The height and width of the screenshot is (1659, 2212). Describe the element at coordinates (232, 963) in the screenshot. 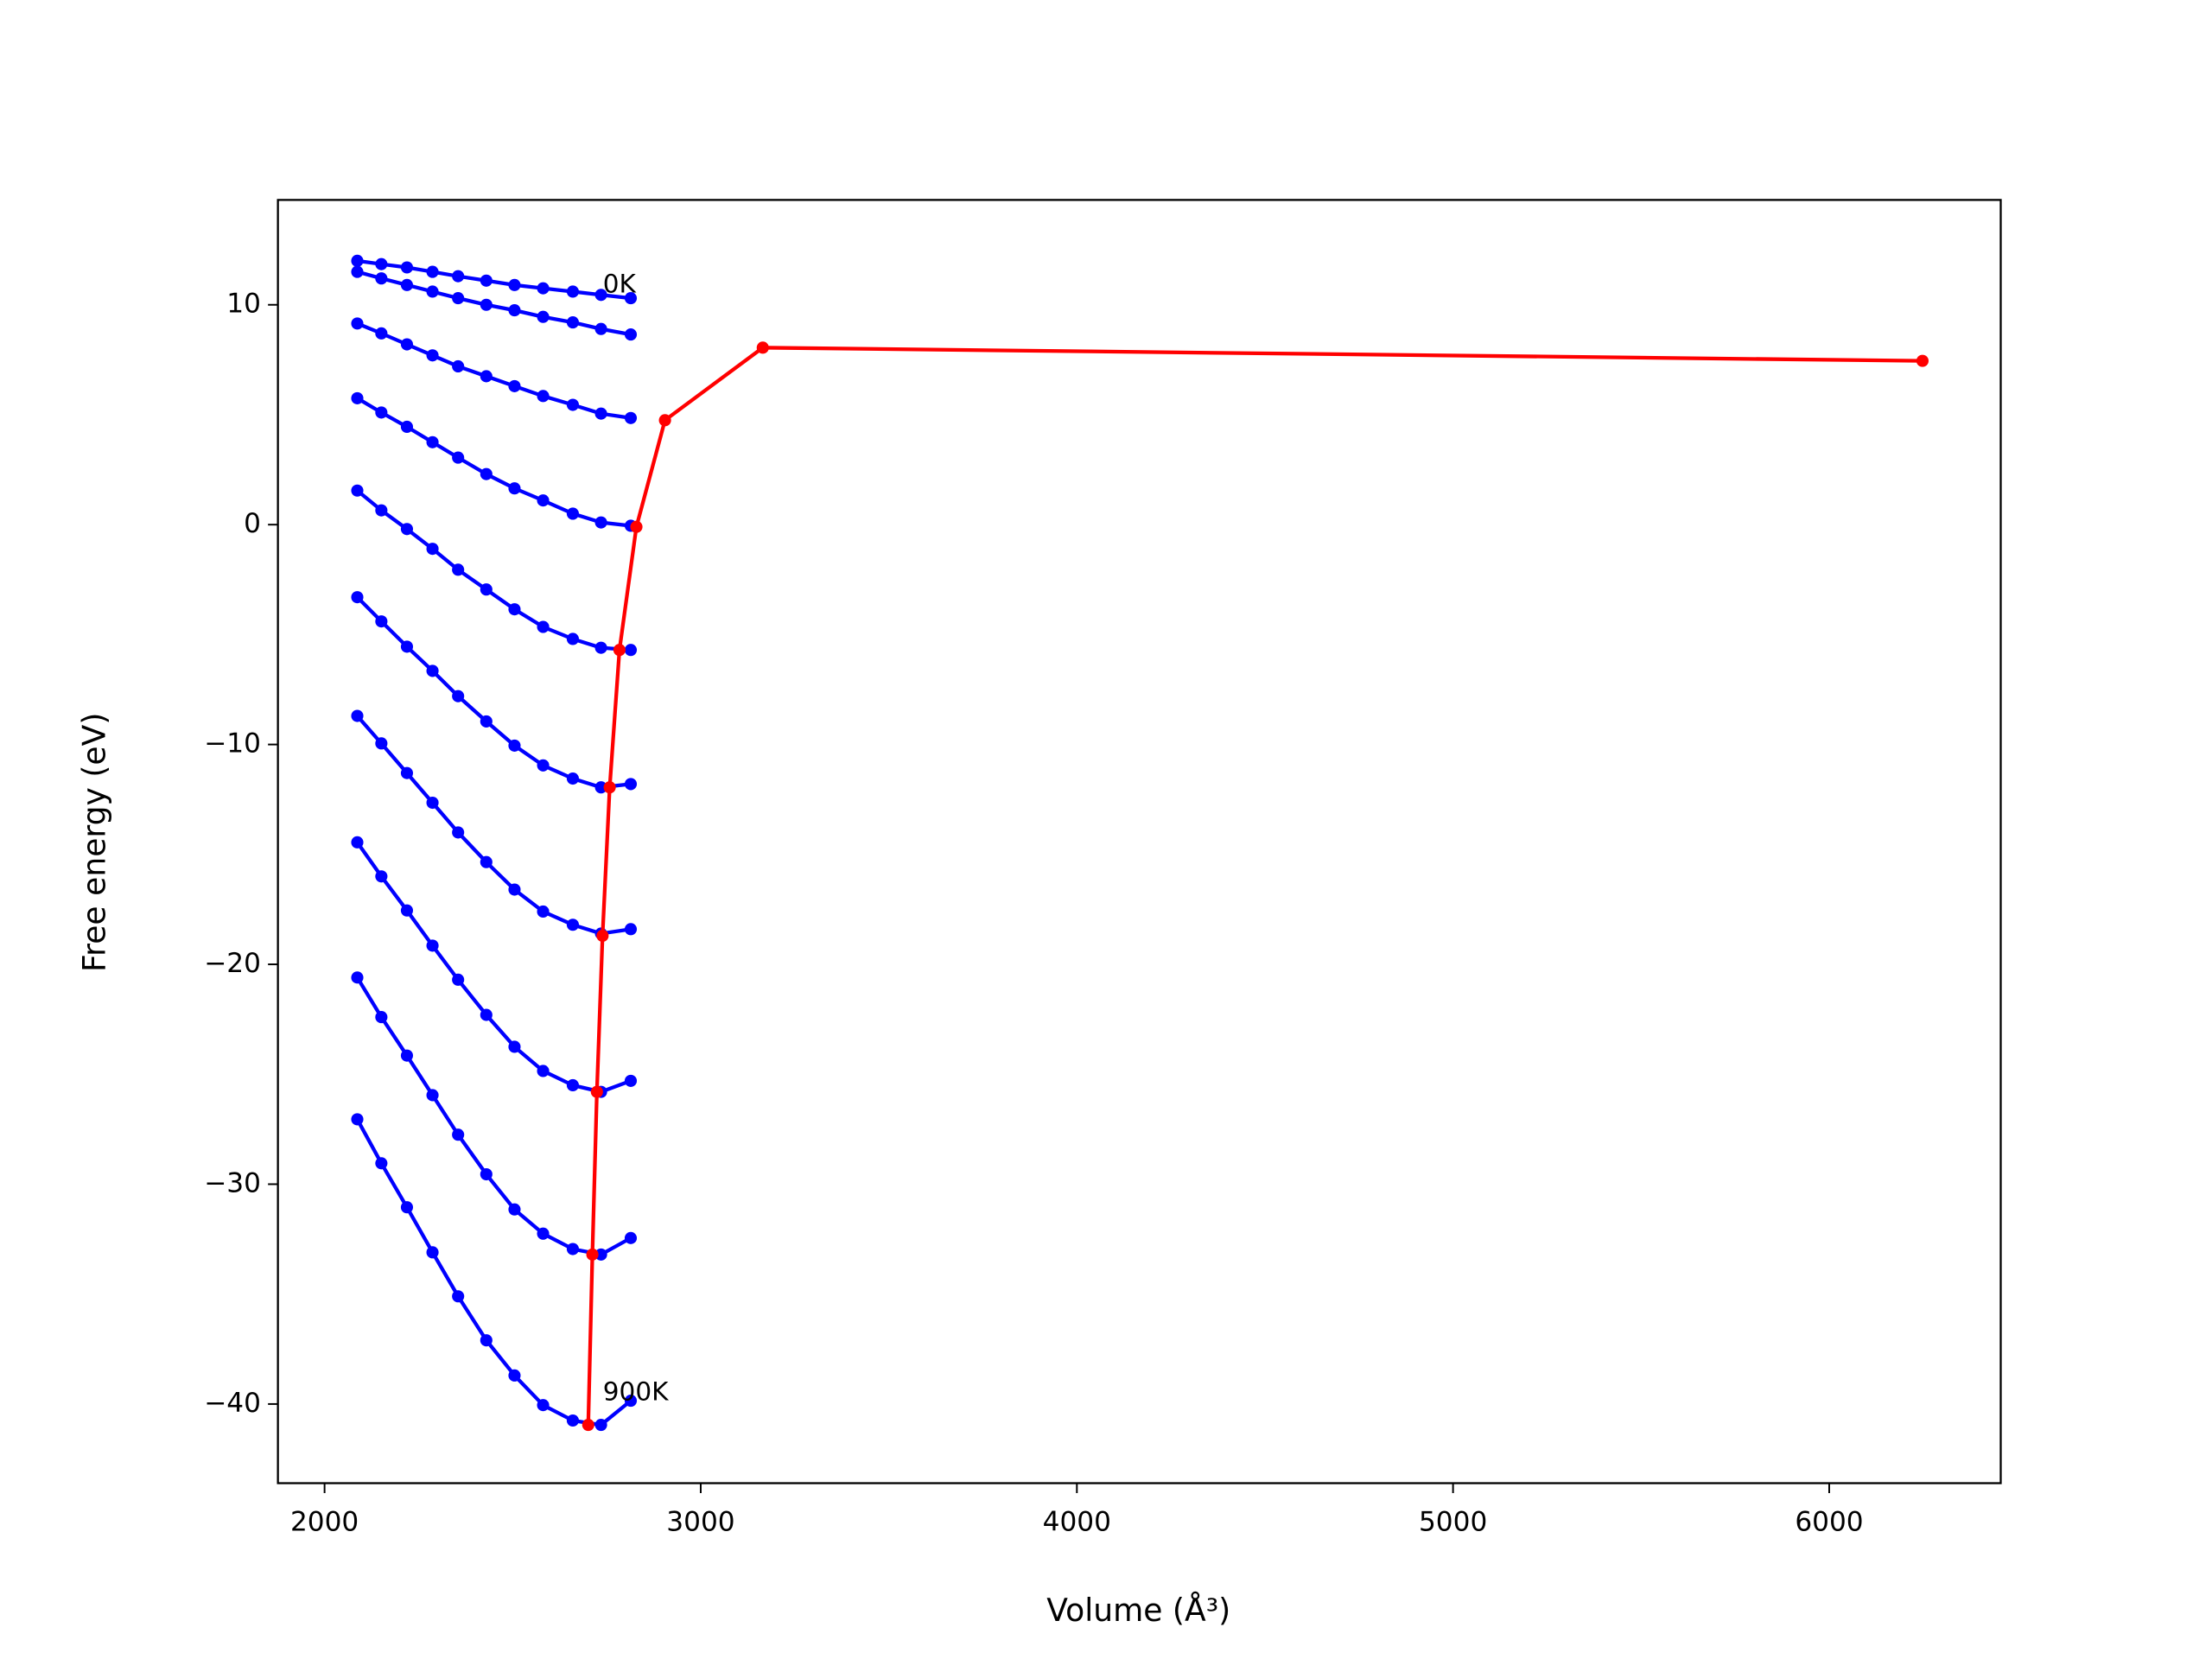

I see `y-tick-label: −20` at that location.